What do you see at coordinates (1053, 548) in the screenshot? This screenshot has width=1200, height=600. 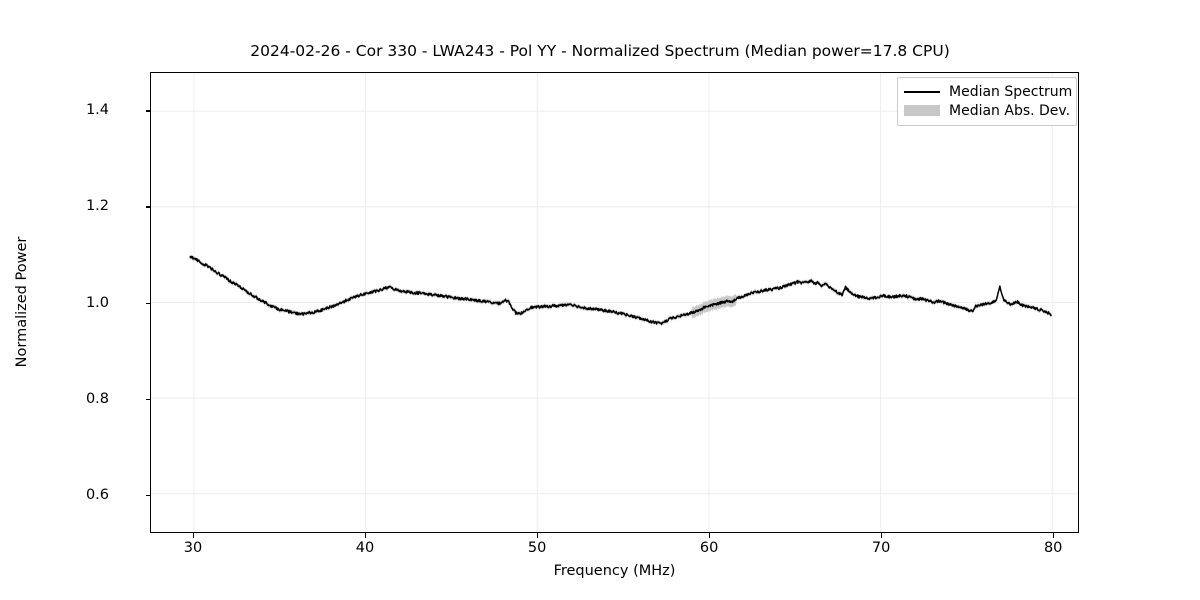 I see `x-tick-label: 80` at bounding box center [1053, 548].